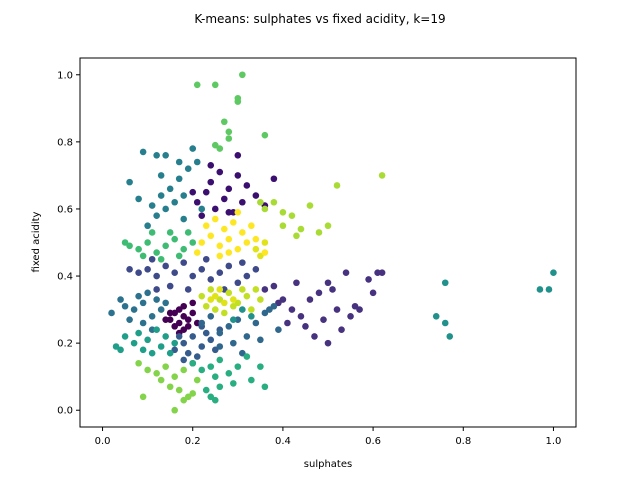 The image size is (640, 480). Describe the element at coordinates (193, 441) in the screenshot. I see `x-tick-label: 0.2` at that location.